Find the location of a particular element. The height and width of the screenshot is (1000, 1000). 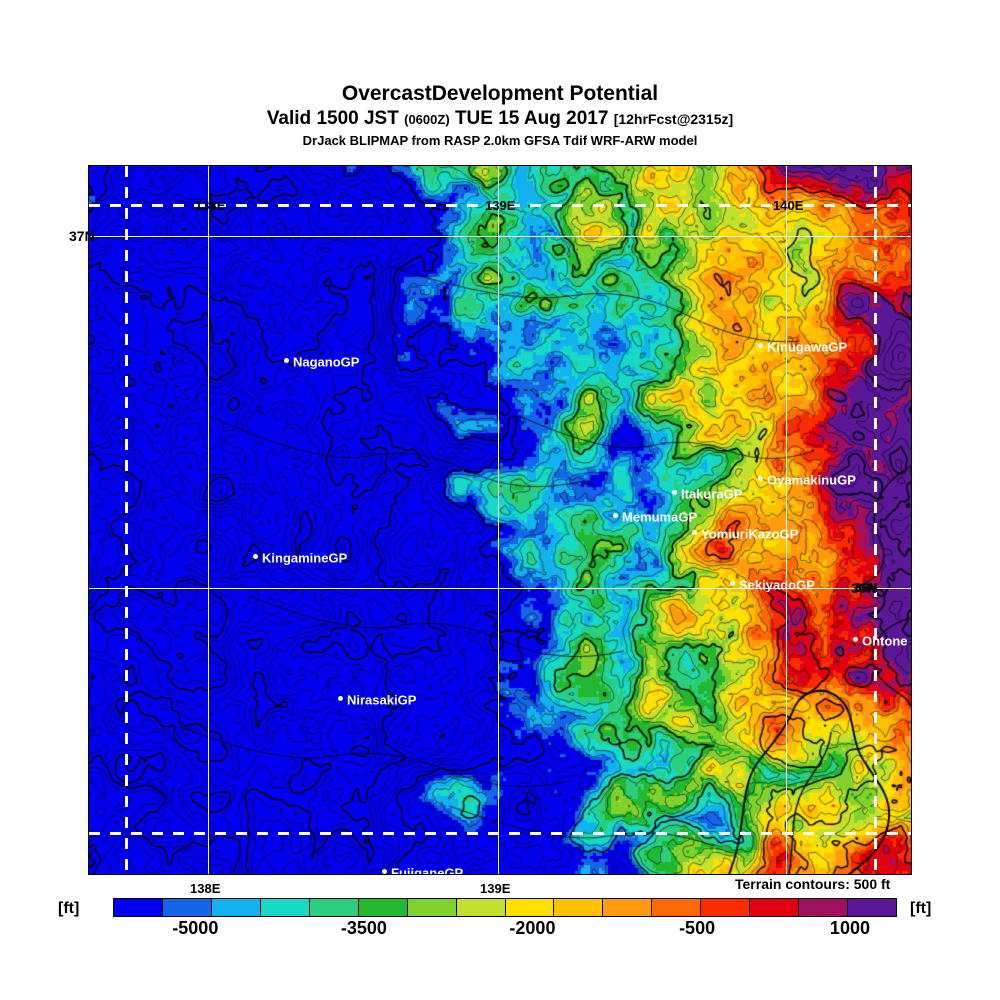

lat-label-37n: 37N is located at coordinates (82, 236).